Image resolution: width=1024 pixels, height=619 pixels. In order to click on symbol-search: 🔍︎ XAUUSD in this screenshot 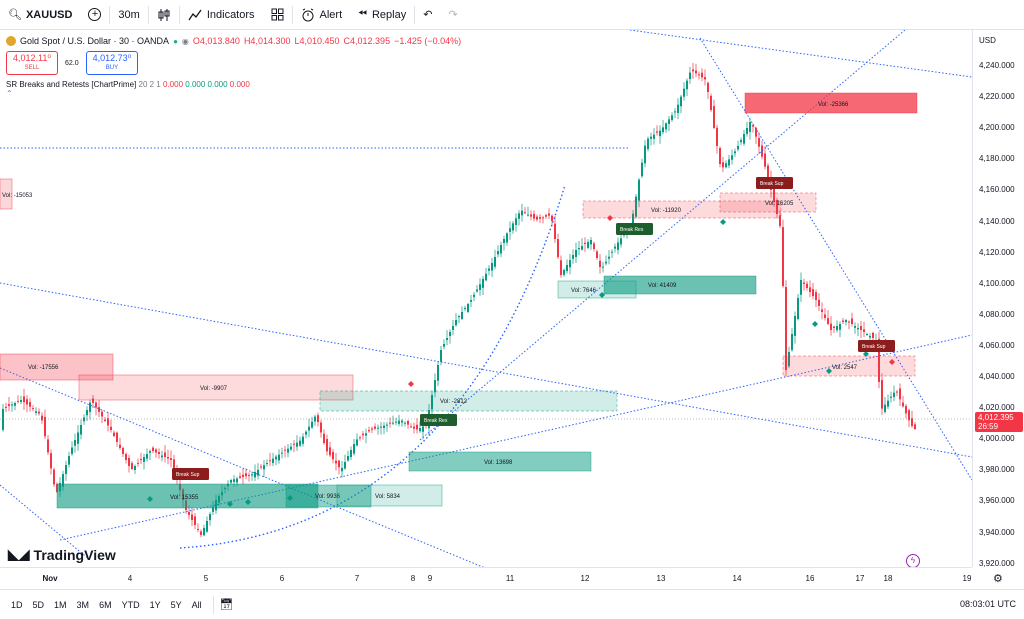, I will do `click(40, 15)`.